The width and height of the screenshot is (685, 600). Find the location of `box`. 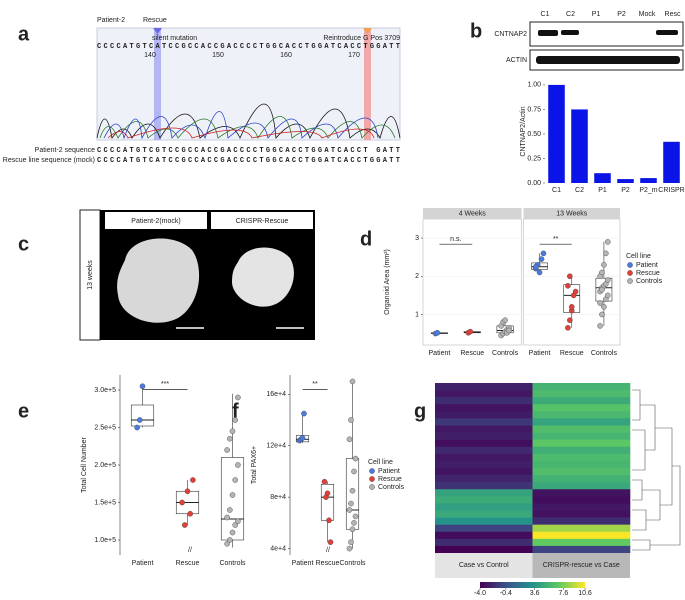

box is located at coordinates (232, 499).